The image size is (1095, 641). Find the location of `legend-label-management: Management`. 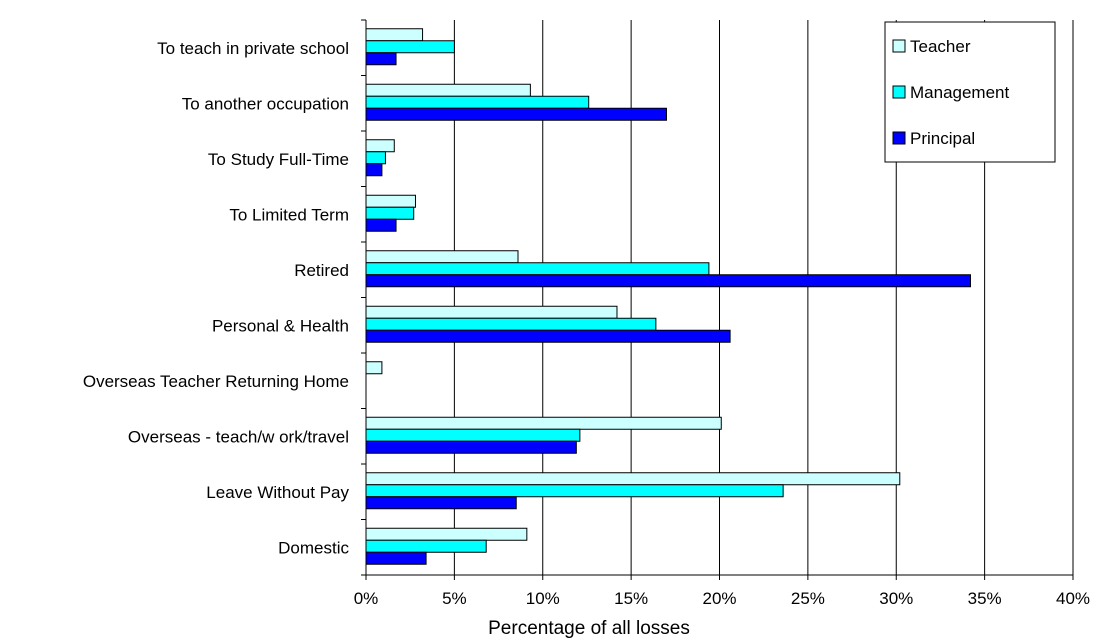

legend-label-management: Management is located at coordinates (960, 92).